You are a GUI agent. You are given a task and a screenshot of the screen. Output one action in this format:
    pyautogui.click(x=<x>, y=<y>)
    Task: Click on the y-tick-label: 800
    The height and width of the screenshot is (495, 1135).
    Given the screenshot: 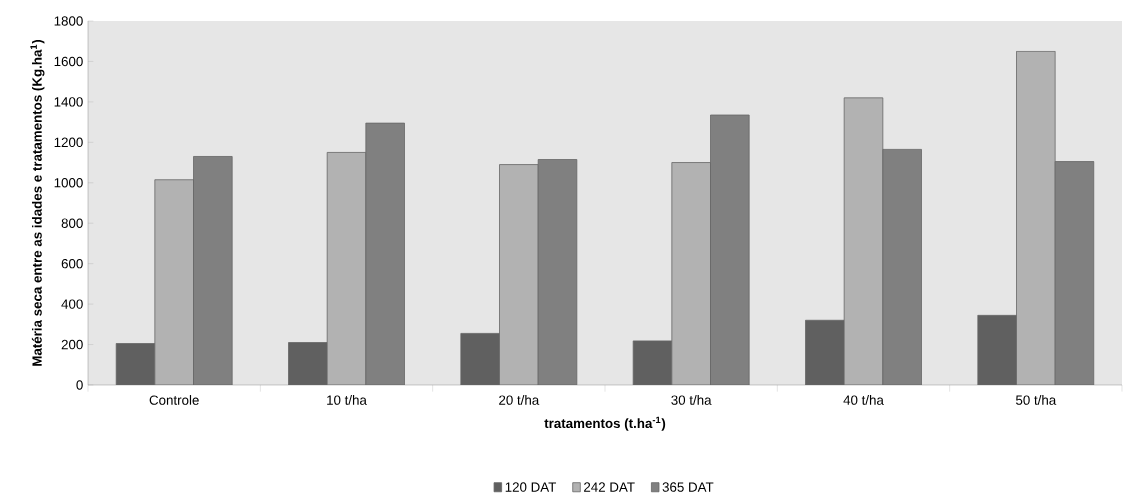 What is the action you would take?
    pyautogui.click(x=72, y=223)
    